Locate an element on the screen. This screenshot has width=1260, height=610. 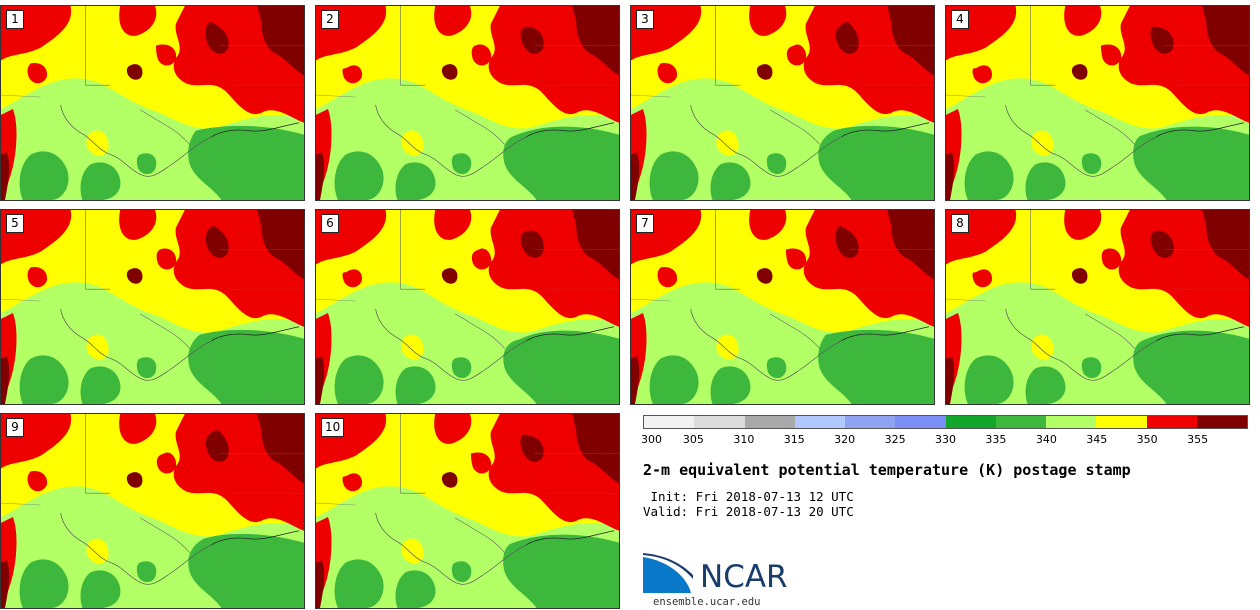
ncar-logo-icon is located at coordinates (668, 573).